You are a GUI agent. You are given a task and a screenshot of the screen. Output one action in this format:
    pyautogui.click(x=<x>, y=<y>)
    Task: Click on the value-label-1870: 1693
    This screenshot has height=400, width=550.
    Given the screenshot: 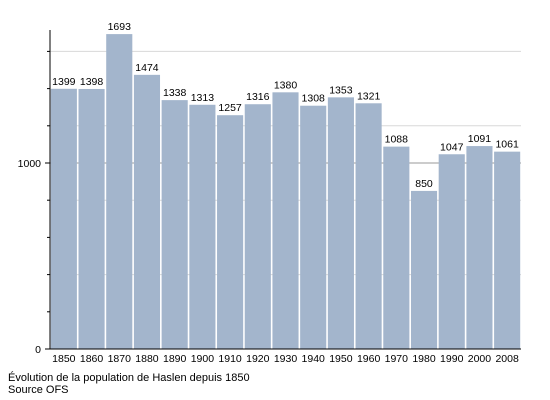 What is the action you would take?
    pyautogui.click(x=120, y=27)
    